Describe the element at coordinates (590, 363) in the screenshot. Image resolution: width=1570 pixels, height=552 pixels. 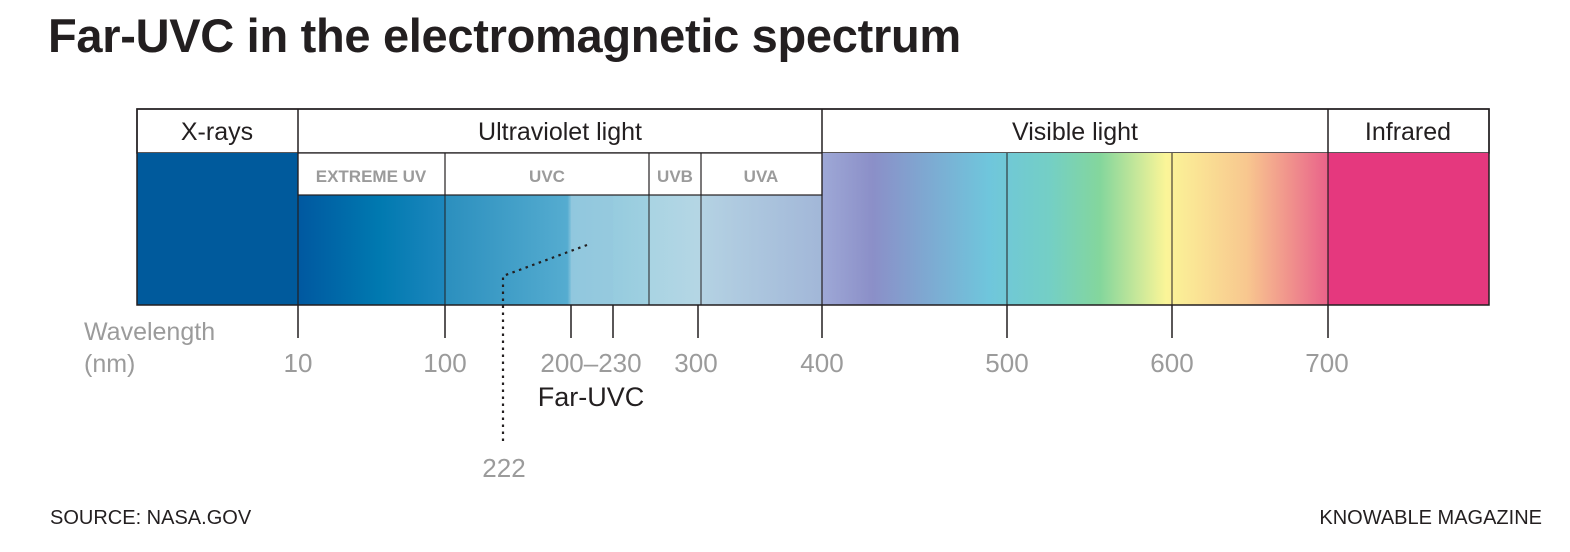
I see `tick-label: 200–230` at that location.